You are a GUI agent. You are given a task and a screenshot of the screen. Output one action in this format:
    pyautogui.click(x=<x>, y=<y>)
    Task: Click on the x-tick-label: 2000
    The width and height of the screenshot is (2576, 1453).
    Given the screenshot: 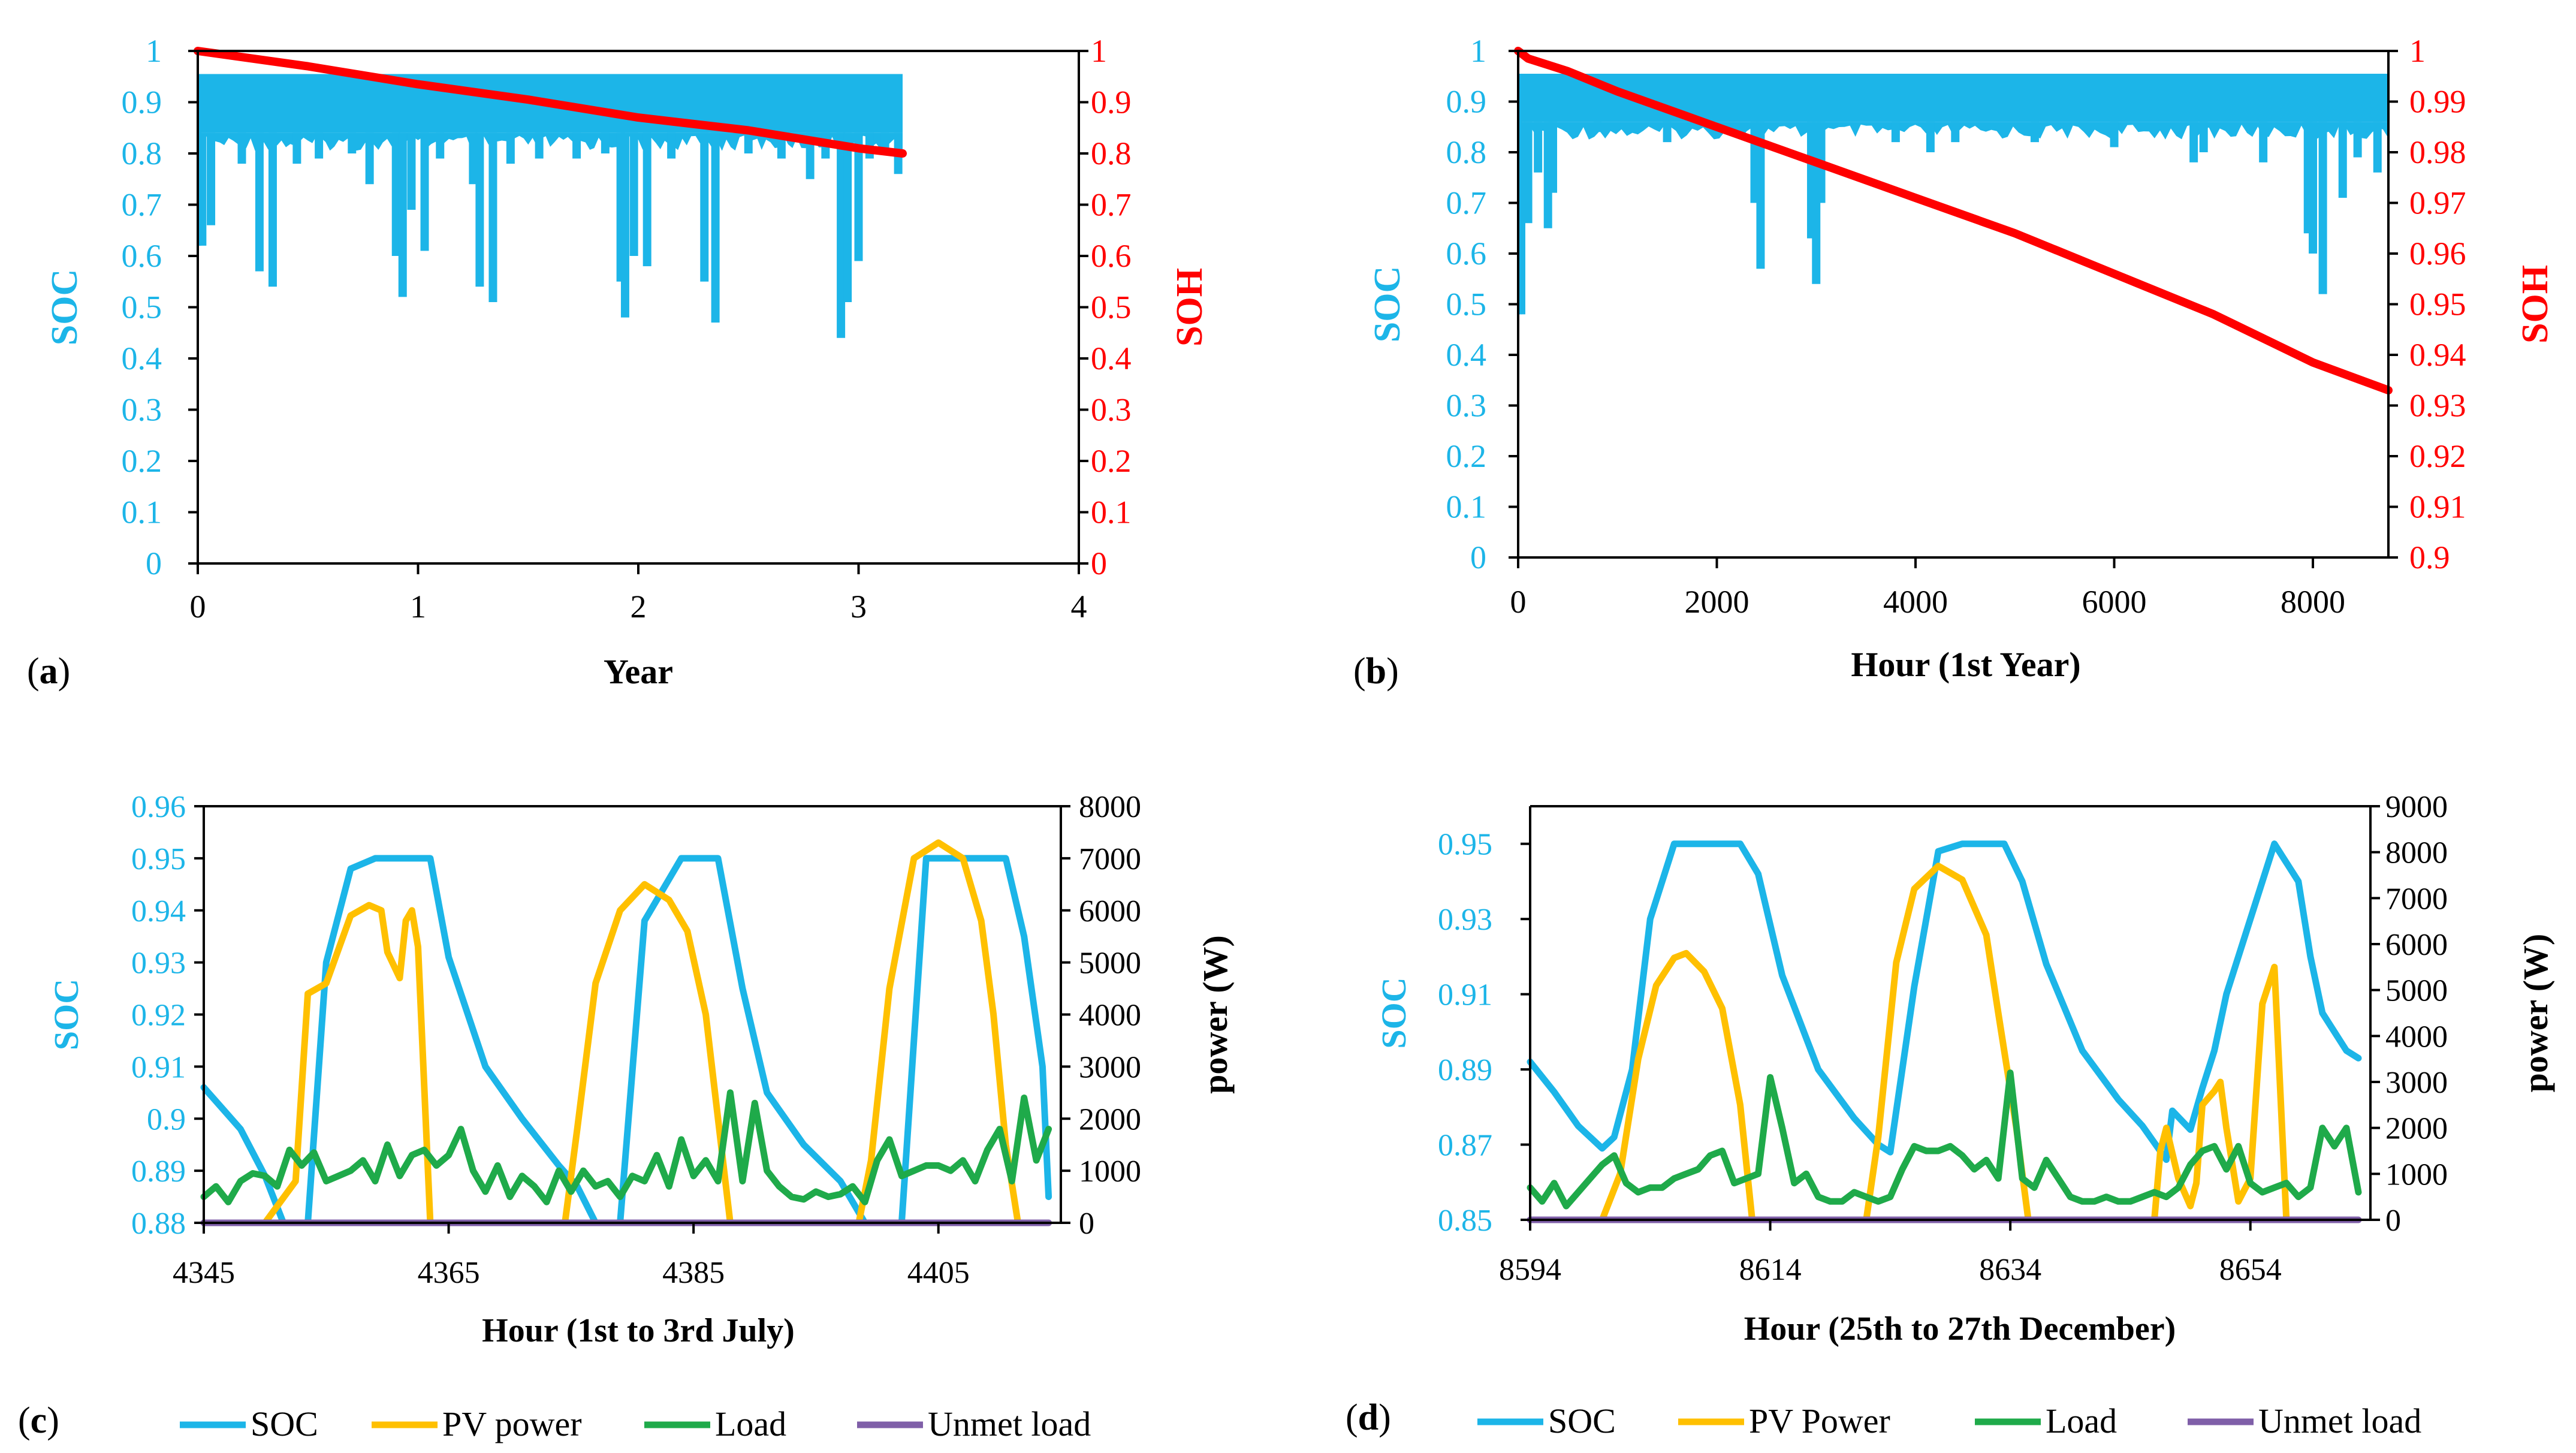 What is the action you would take?
    pyautogui.click(x=1717, y=602)
    